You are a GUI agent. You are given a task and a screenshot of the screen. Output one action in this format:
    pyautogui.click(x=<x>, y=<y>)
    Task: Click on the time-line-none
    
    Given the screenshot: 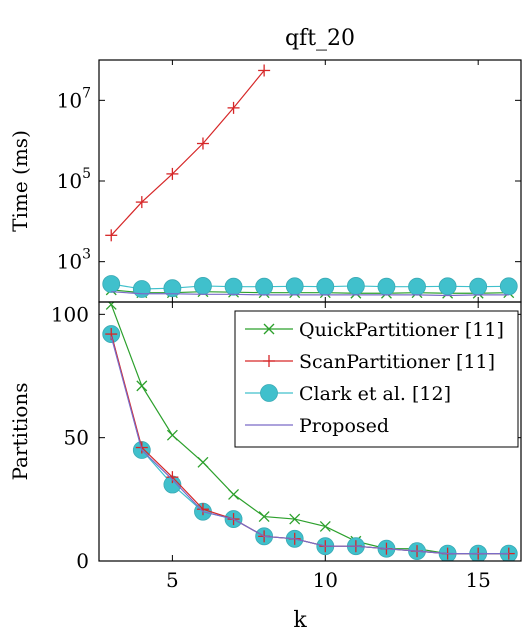 What is the action you would take?
    pyautogui.click(x=310, y=294)
    